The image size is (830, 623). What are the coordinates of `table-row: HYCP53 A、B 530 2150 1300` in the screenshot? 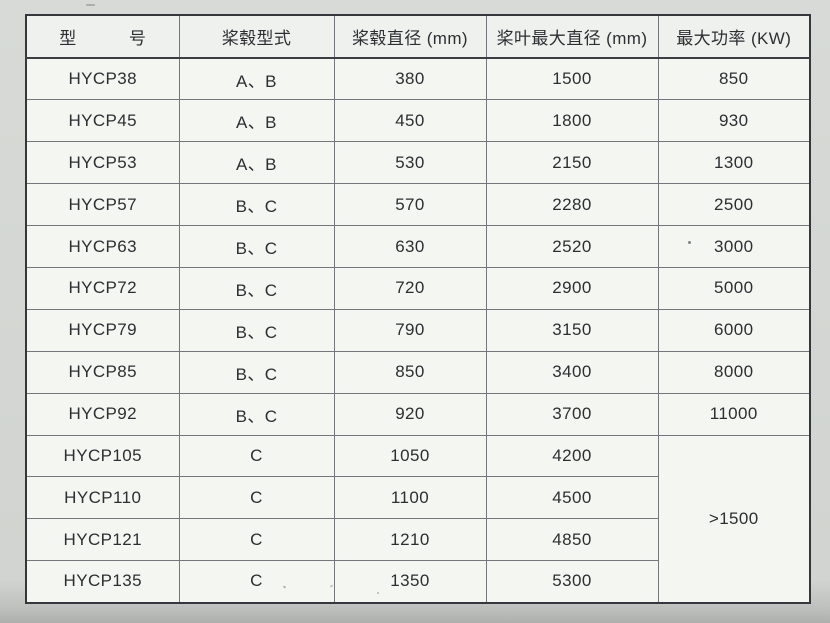 It's located at (418, 163).